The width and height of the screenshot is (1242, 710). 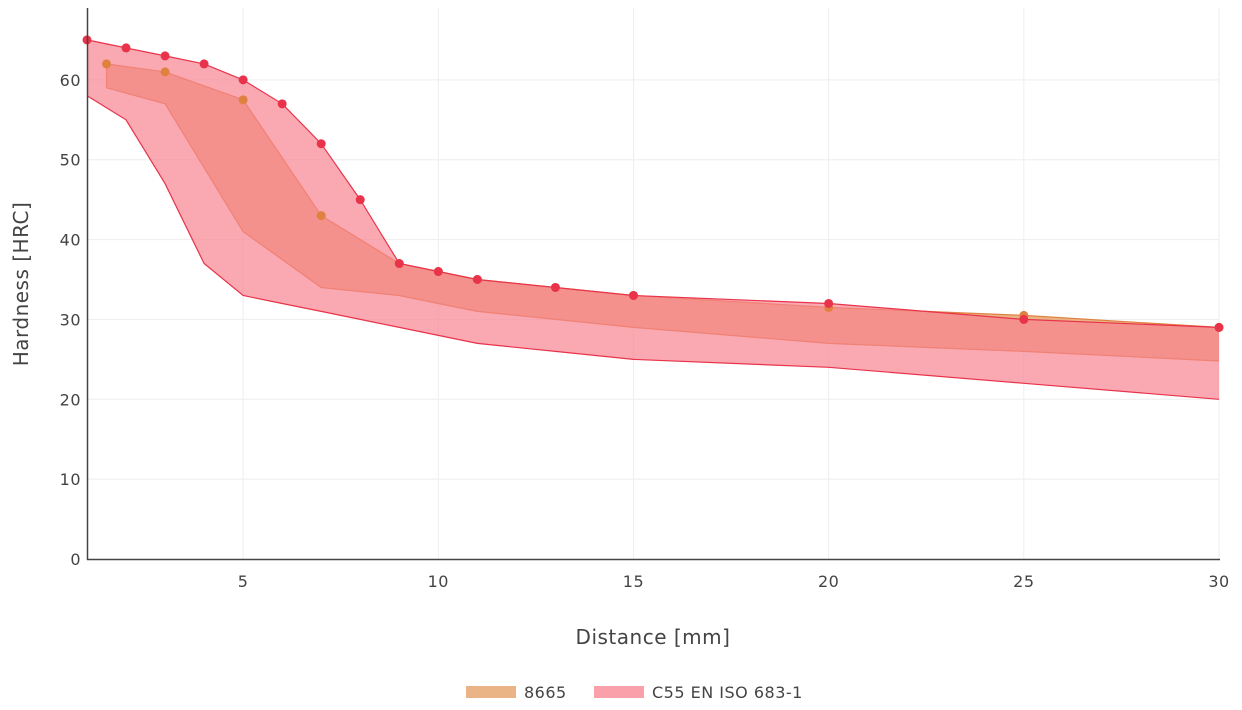 I want to click on y-tick-label: 0, so click(x=75, y=559).